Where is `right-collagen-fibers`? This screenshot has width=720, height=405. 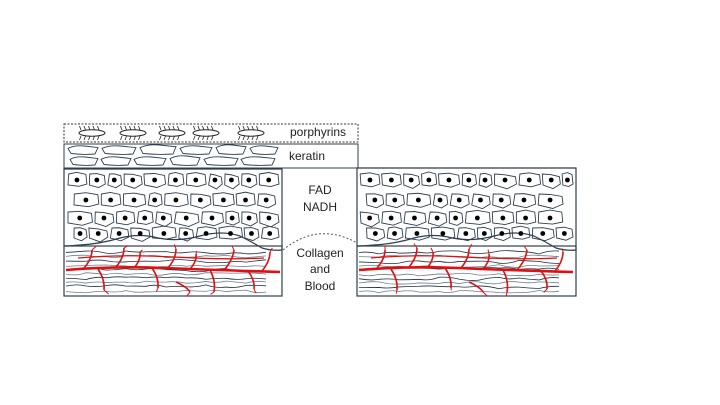 right-collagen-fibers is located at coordinates (459, 272).